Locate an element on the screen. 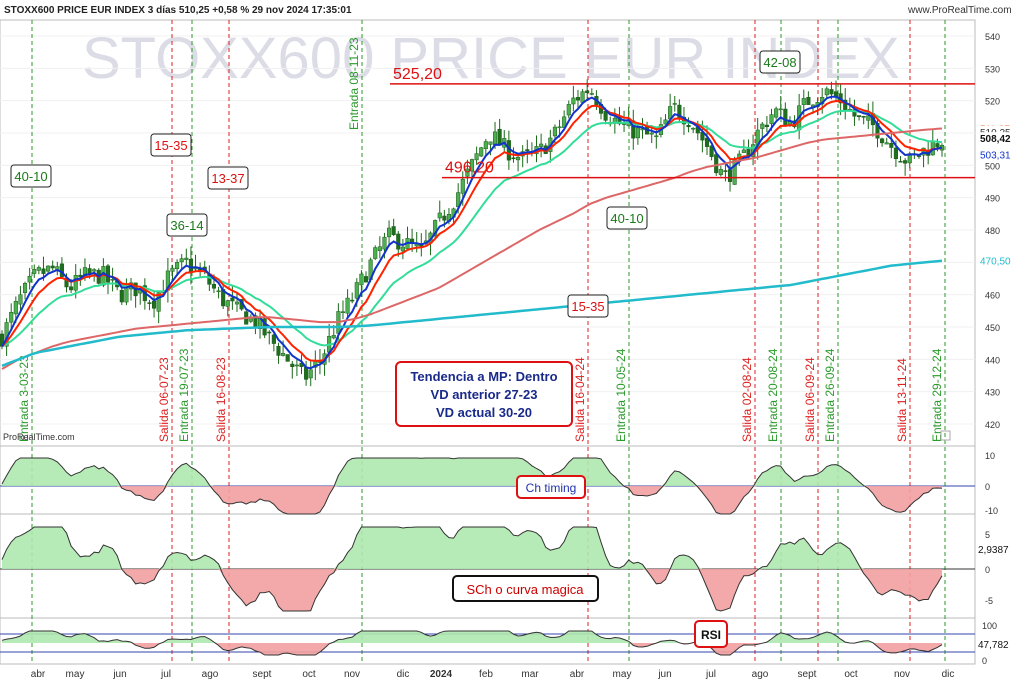  count-box-label-5: 40-10 is located at coordinates (626, 218).